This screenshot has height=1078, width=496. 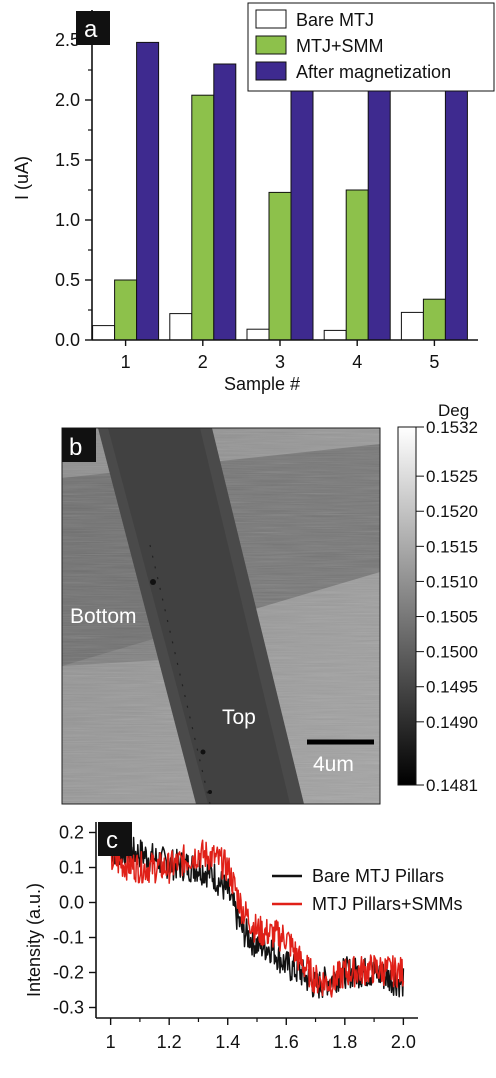 I want to click on y-tick-label-c: -0.2, so click(x=68, y=973).